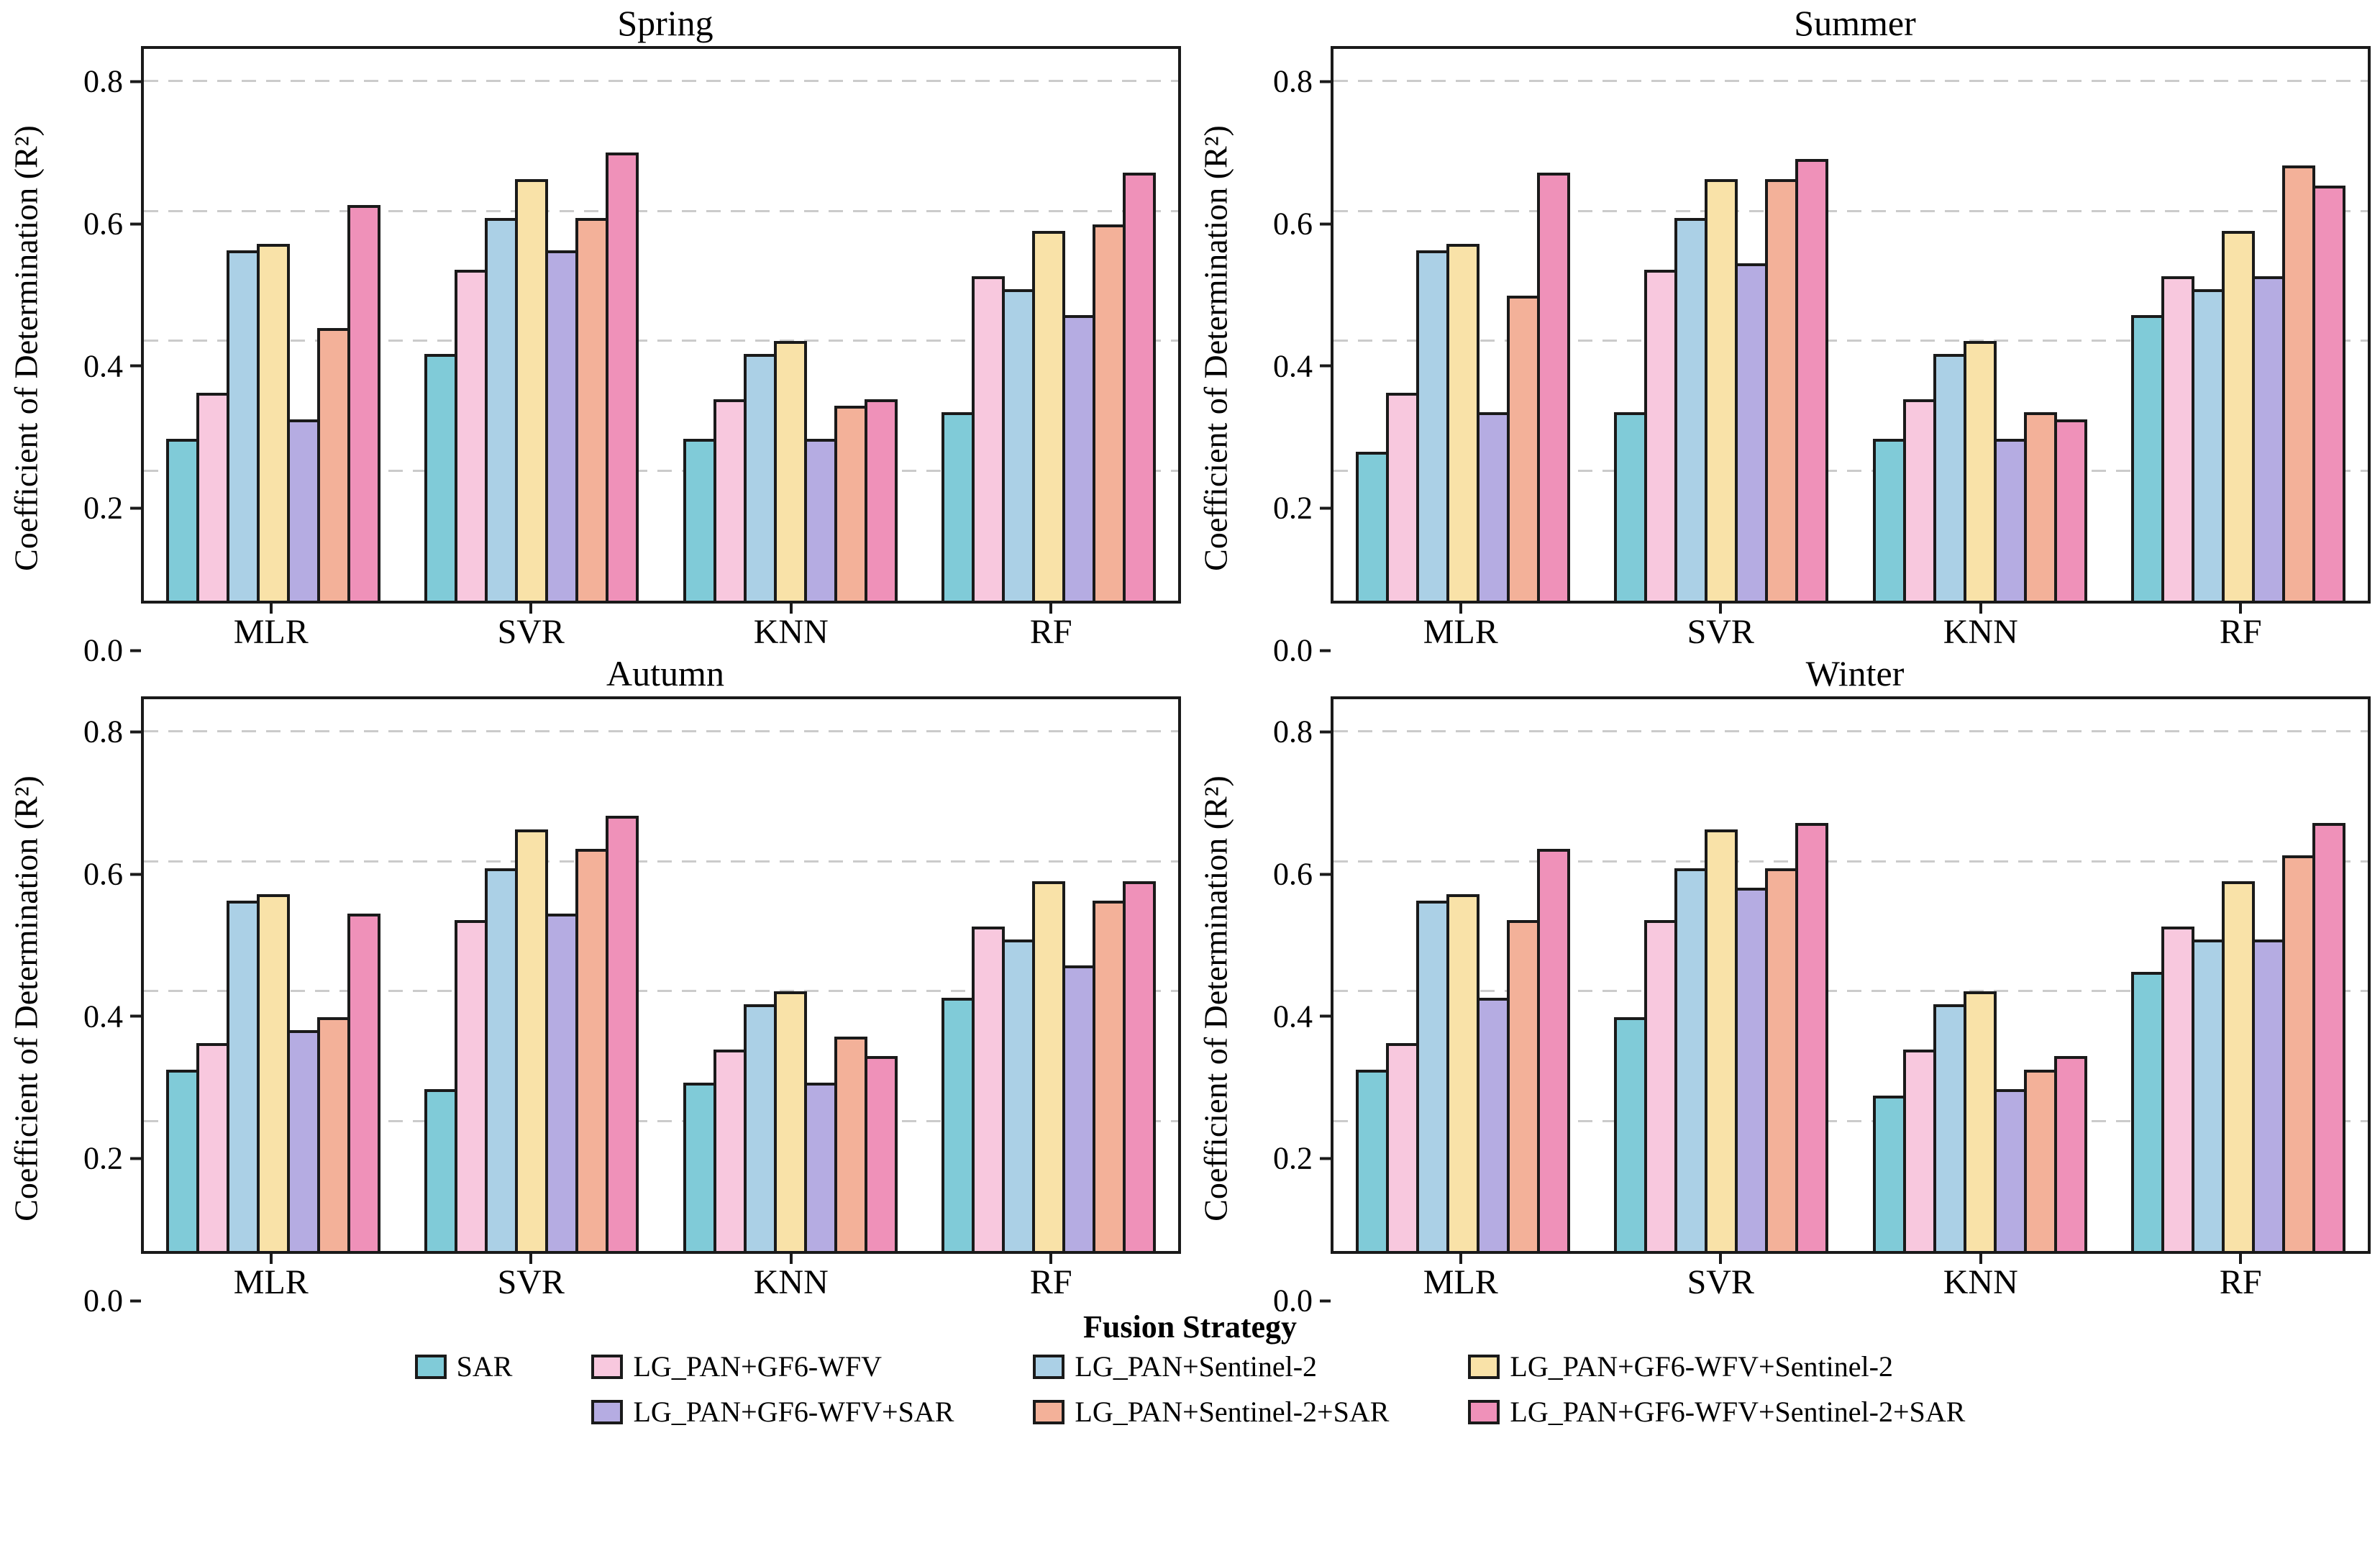  What do you see at coordinates (2240, 632) in the screenshot?
I see `x-tick-label-rf: RF` at bounding box center [2240, 632].